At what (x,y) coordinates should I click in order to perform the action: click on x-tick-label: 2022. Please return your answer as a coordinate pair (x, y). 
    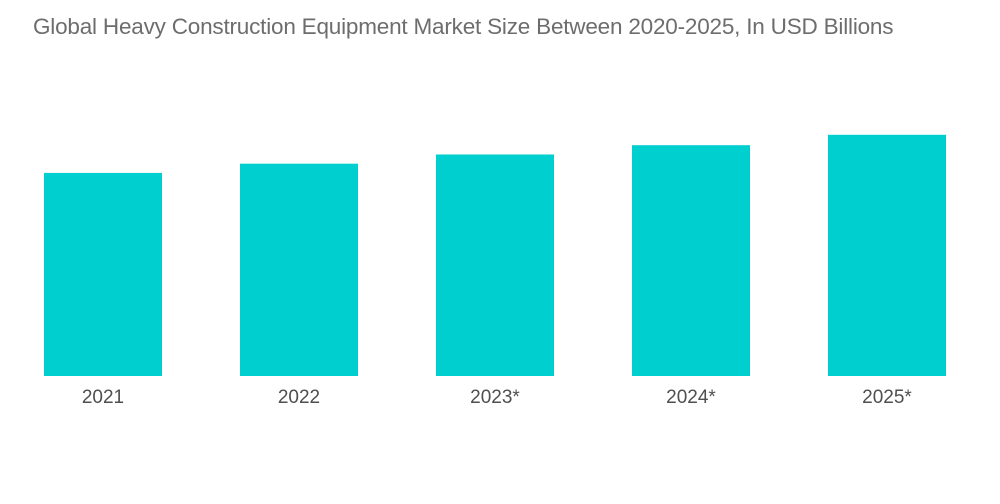
    Looking at the image, I should click on (299, 397).